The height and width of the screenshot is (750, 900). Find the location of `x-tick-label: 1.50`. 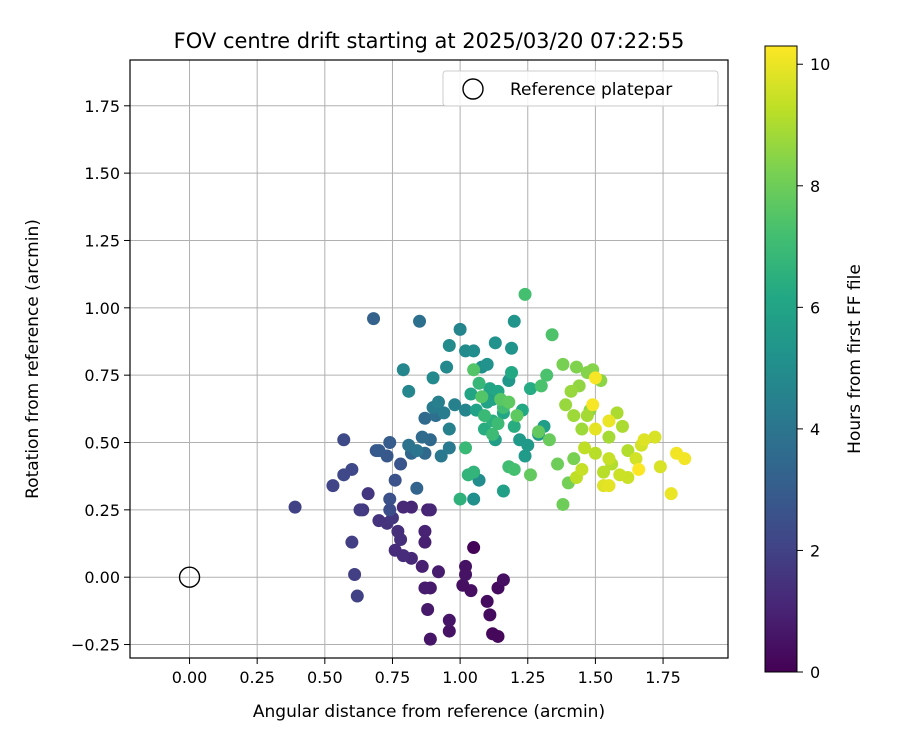

x-tick-label: 1.50 is located at coordinates (596, 677).